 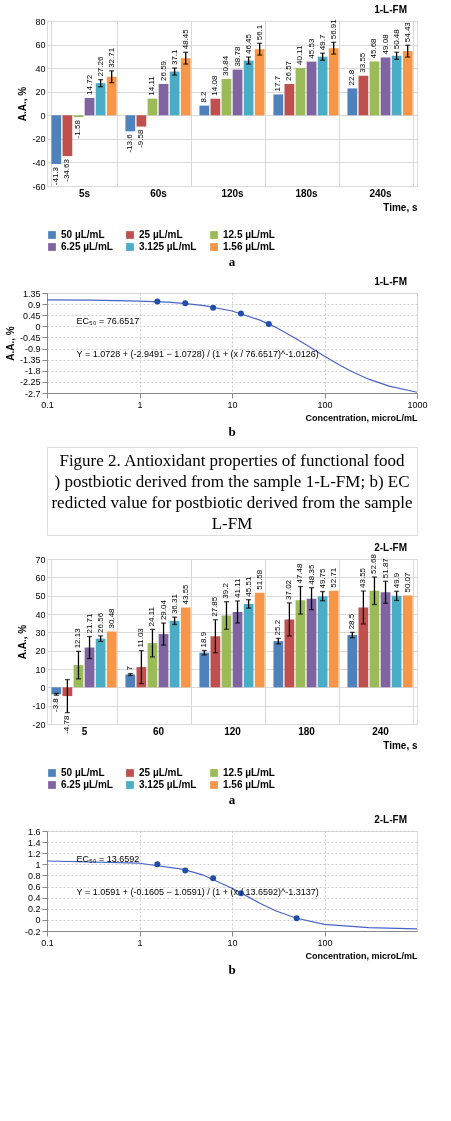 What do you see at coordinates (232, 523) in the screenshot?
I see `text: L-FM` at bounding box center [232, 523].